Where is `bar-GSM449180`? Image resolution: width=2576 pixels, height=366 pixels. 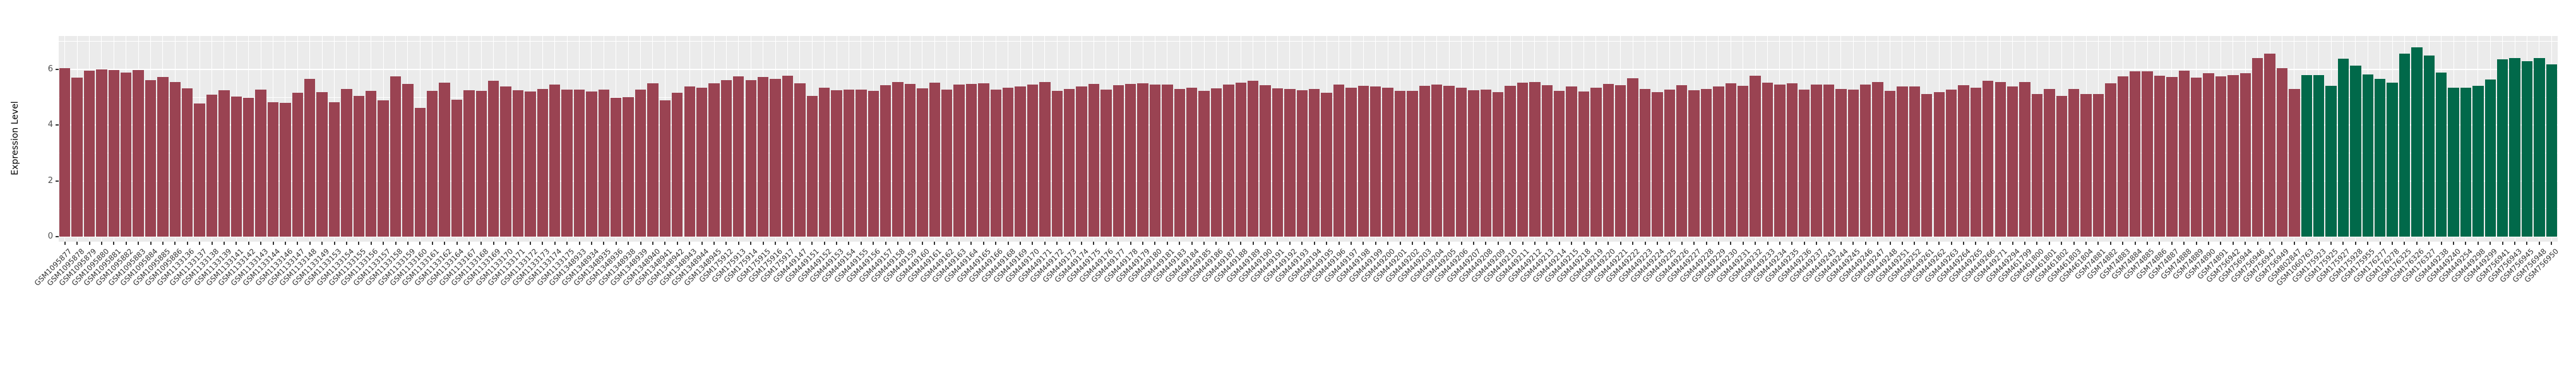
bar-GSM449180 is located at coordinates (1155, 161).